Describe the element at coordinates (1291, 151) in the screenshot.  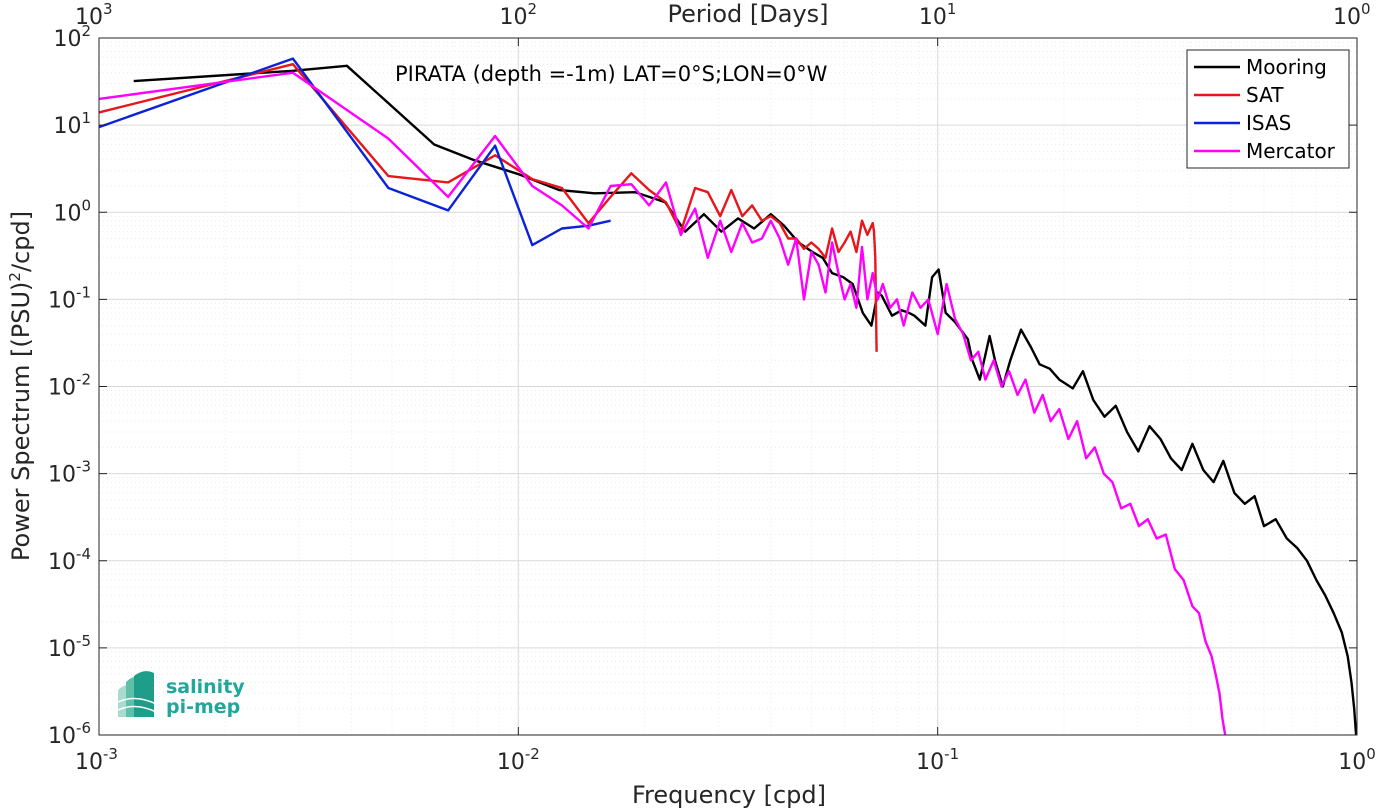
I see `legend-label-mercator: Mercator` at that location.